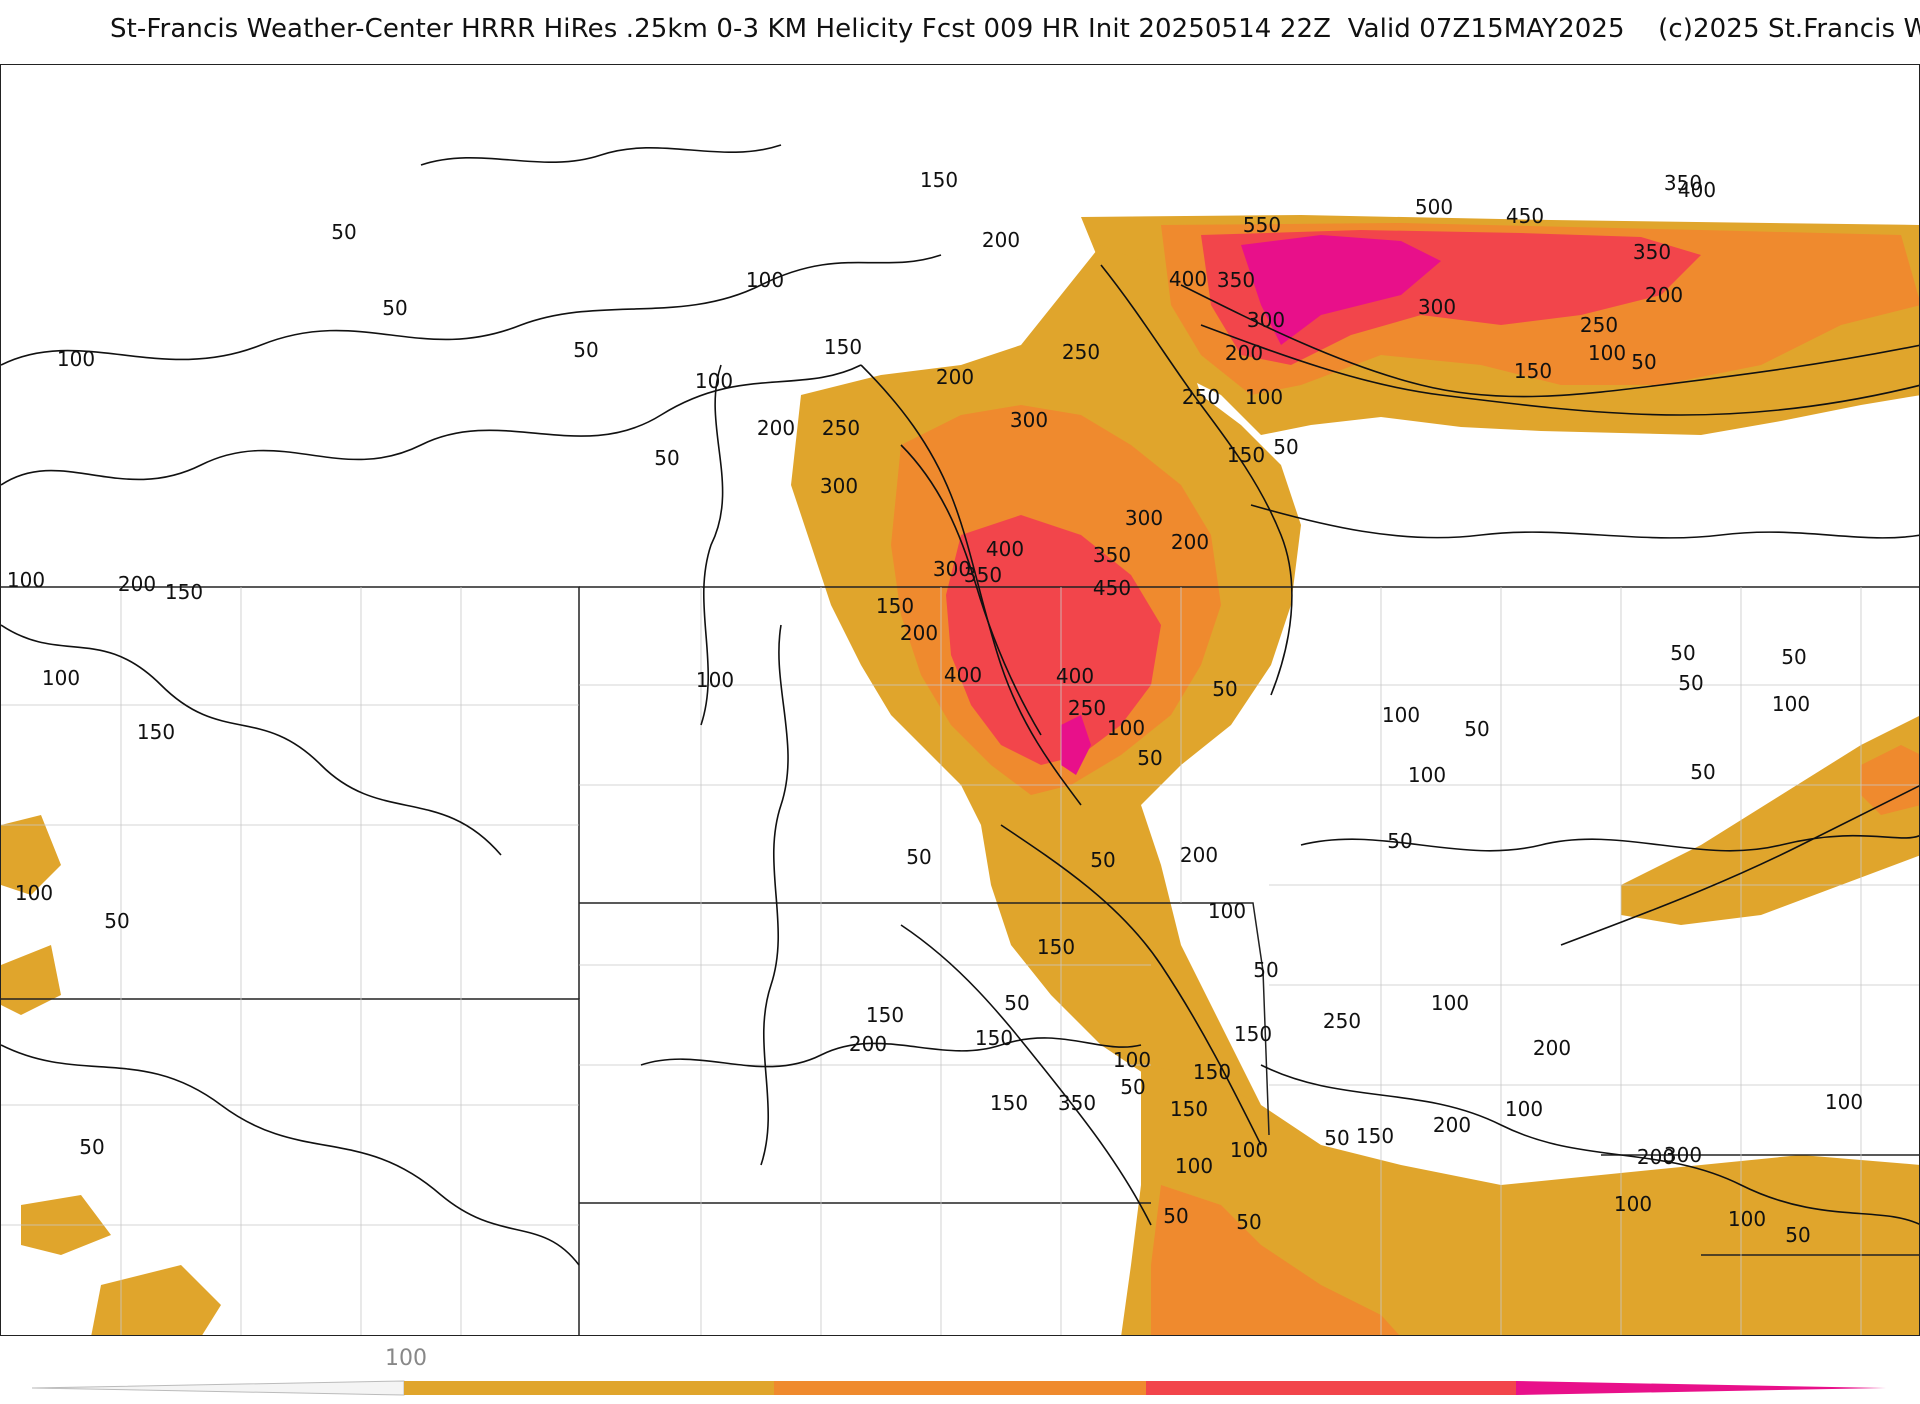 Image resolution: width=1920 pixels, height=1404 pixels. What do you see at coordinates (1525, 216) in the screenshot?
I see `contour-value-label: 450` at bounding box center [1525, 216].